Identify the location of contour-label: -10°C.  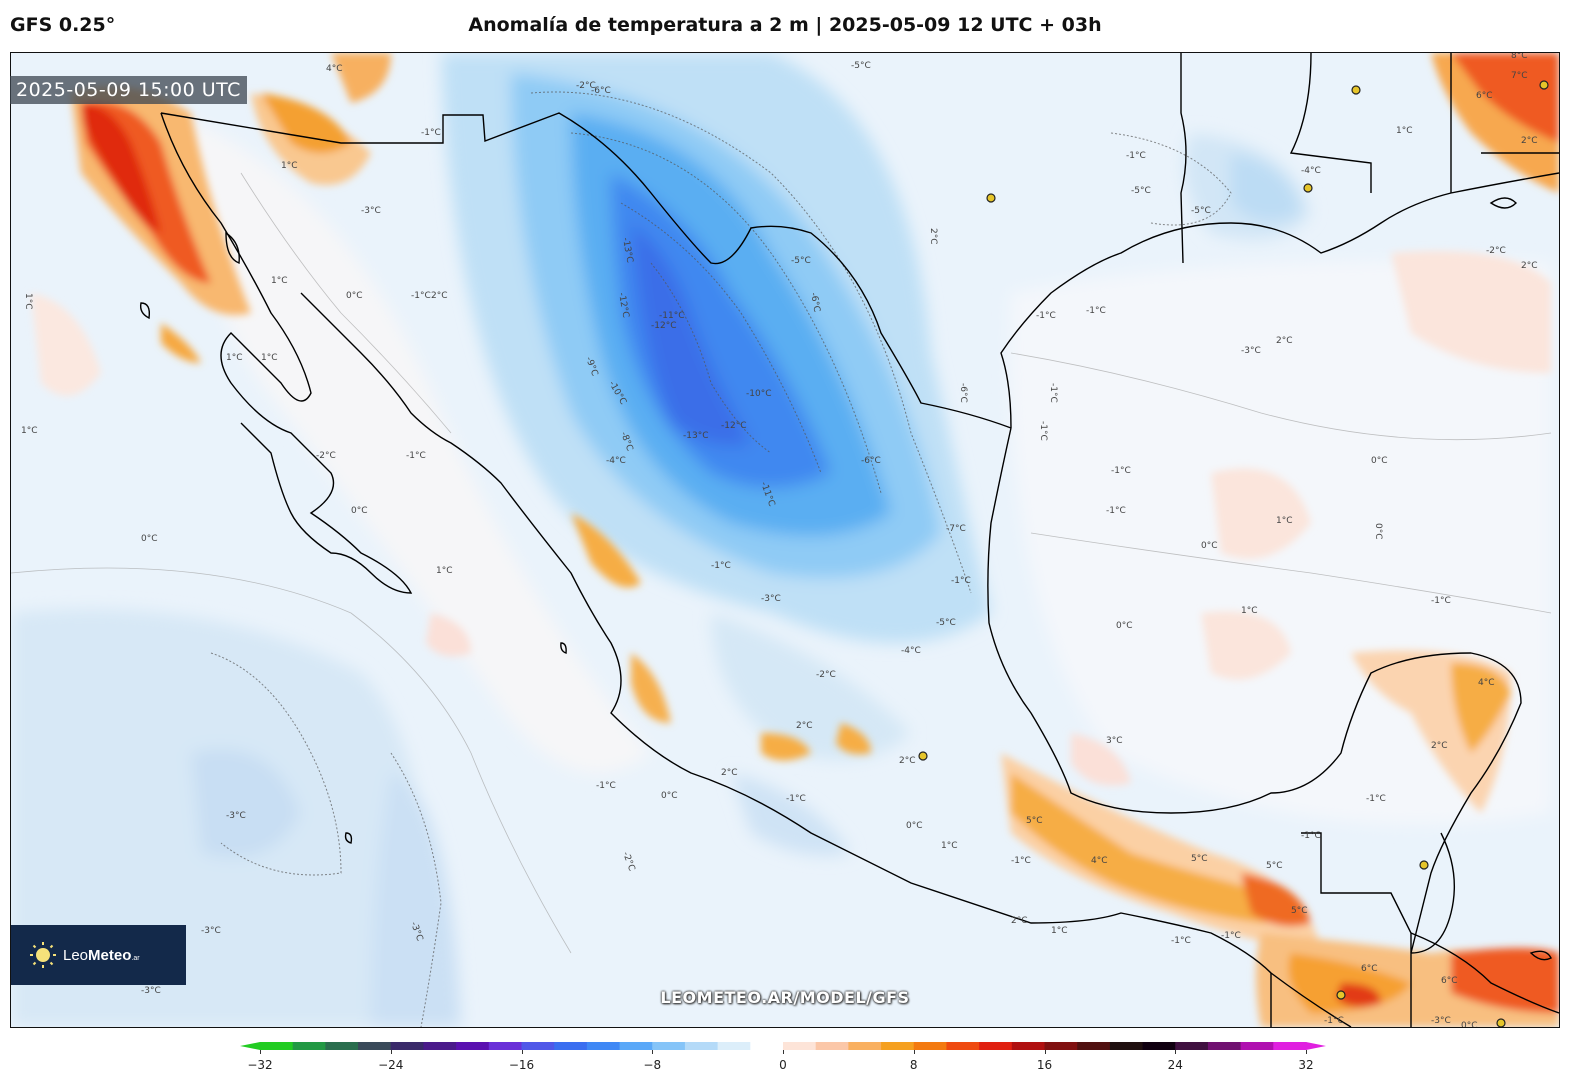
(758, 394).